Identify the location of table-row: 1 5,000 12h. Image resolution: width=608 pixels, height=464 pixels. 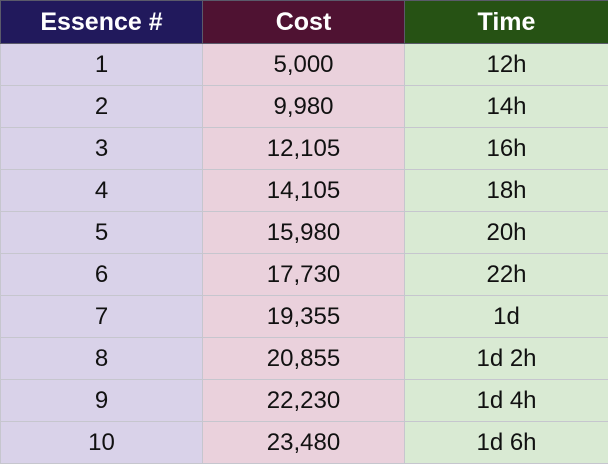
(304, 64).